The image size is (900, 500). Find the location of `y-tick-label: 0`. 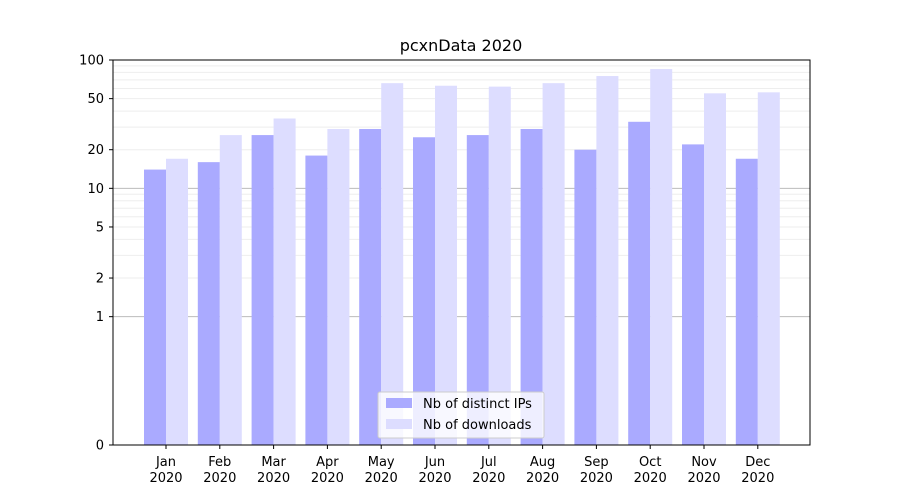

y-tick-label: 0 is located at coordinates (100, 446).